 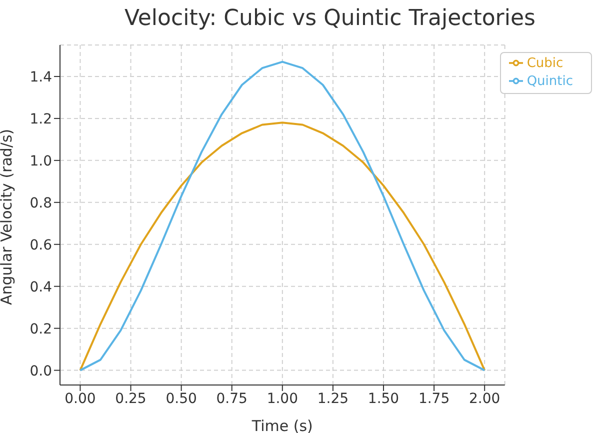 I want to click on y-tick-label: 0.2, so click(x=41, y=329).